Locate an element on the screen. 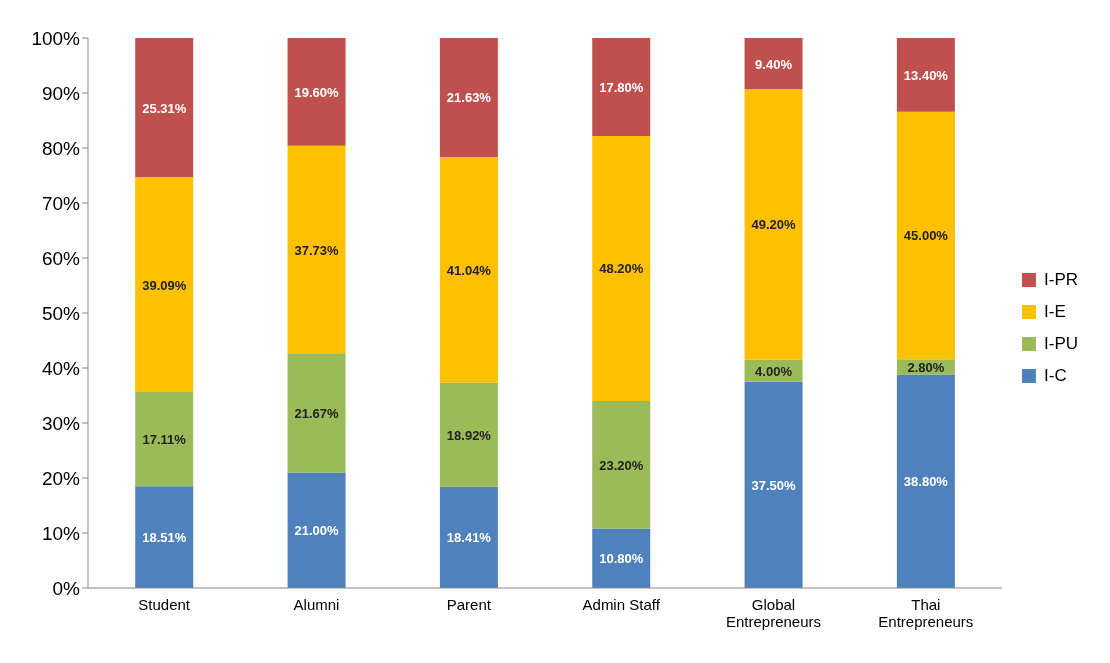 The width and height of the screenshot is (1110, 663). data-label: 17.11% is located at coordinates (164, 440).